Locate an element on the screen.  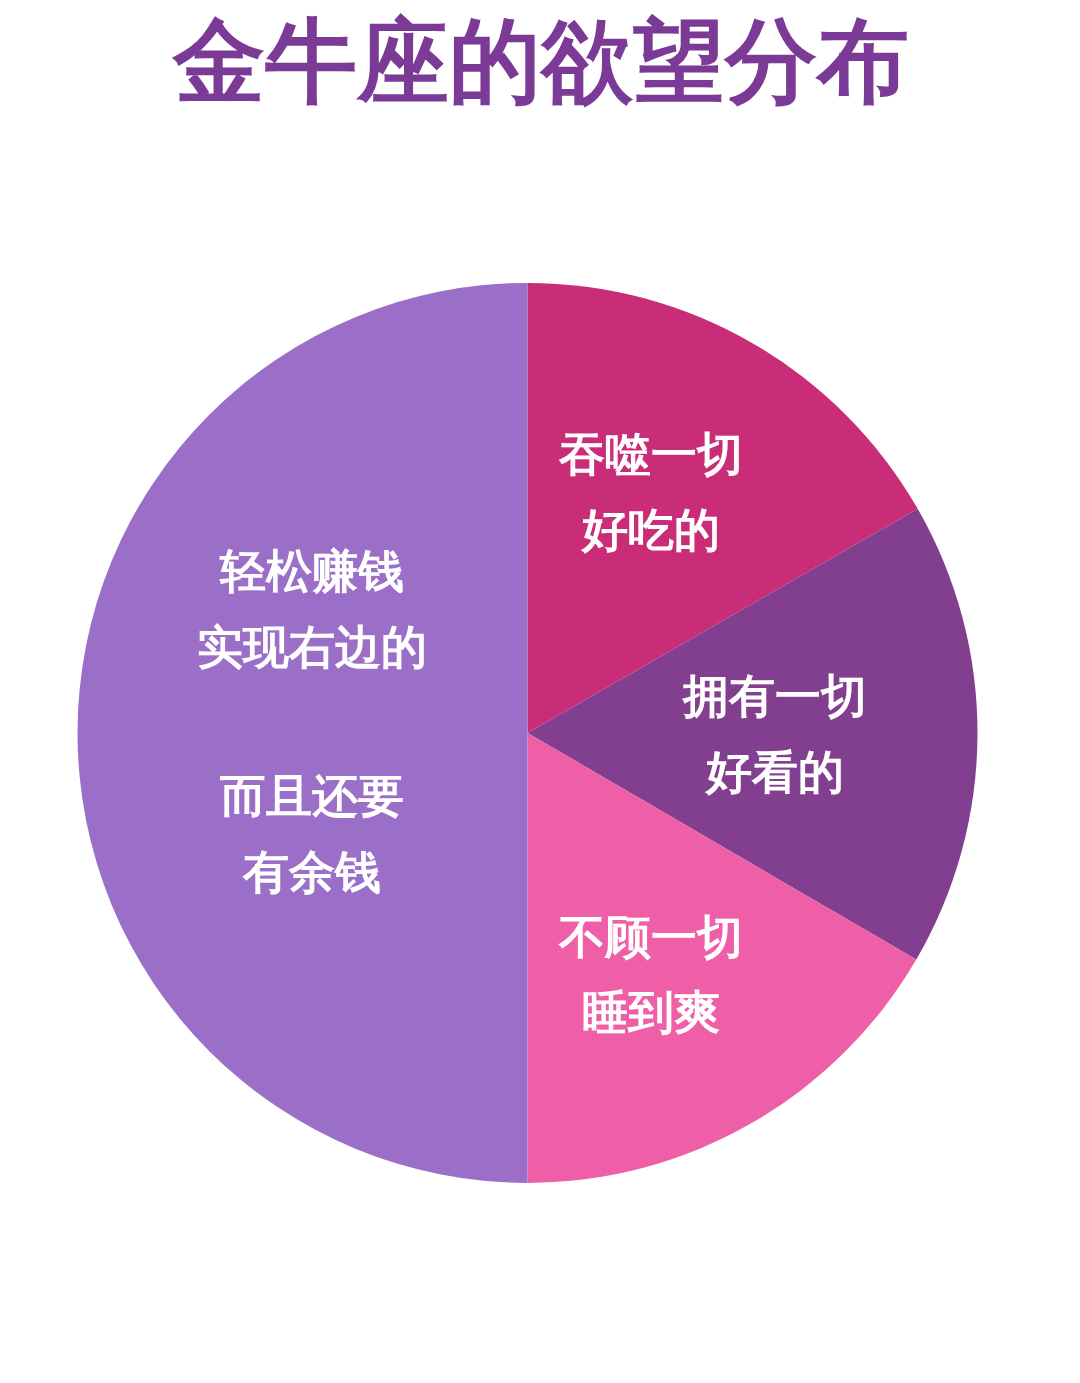
text: 而且还要有余钱 is located at coordinates (311, 834).